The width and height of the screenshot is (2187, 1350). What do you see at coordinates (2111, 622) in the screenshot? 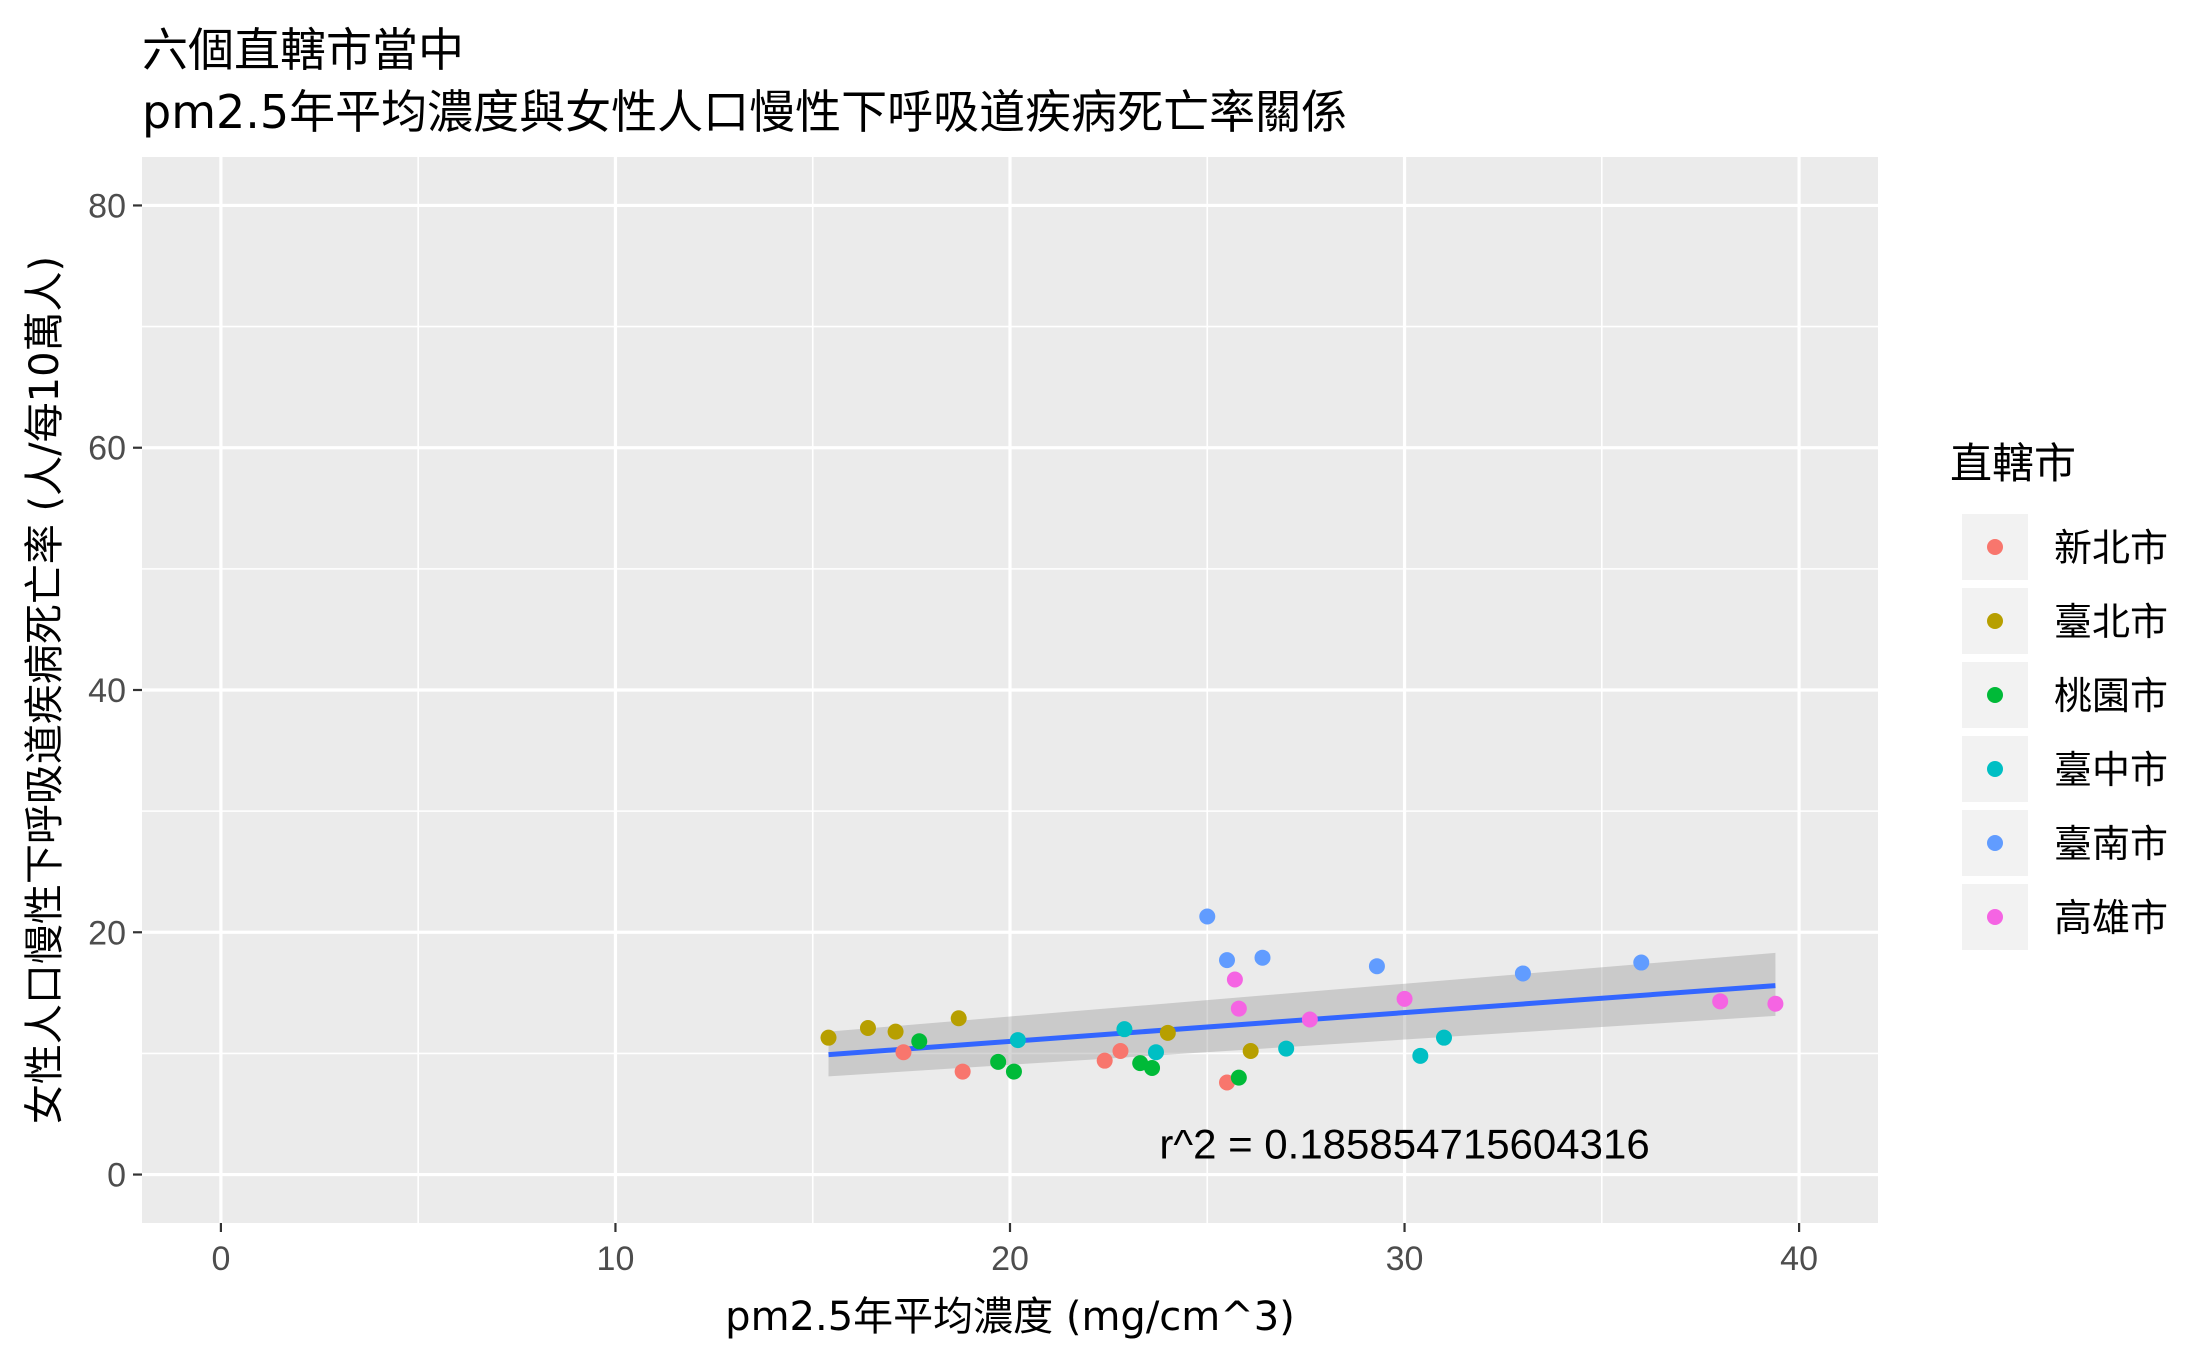
I see `legend-label: 臺北市` at bounding box center [2111, 622].